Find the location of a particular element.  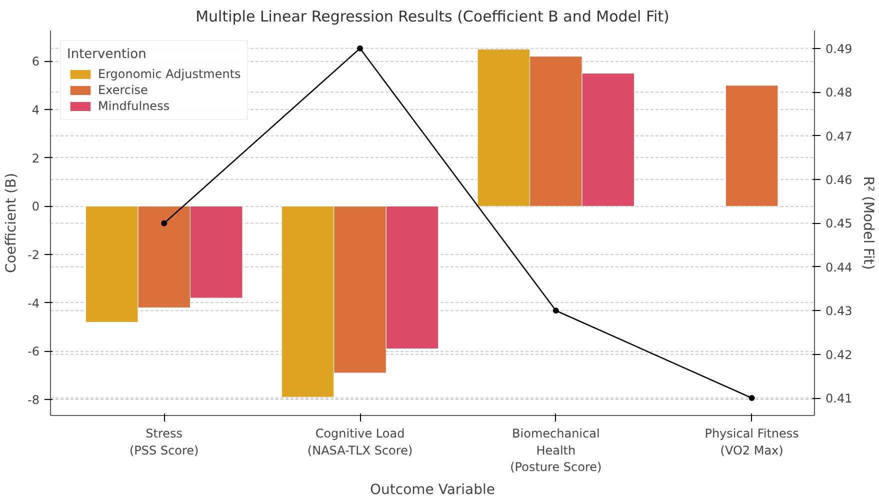

y-tick-label: 4 is located at coordinates (36, 110).